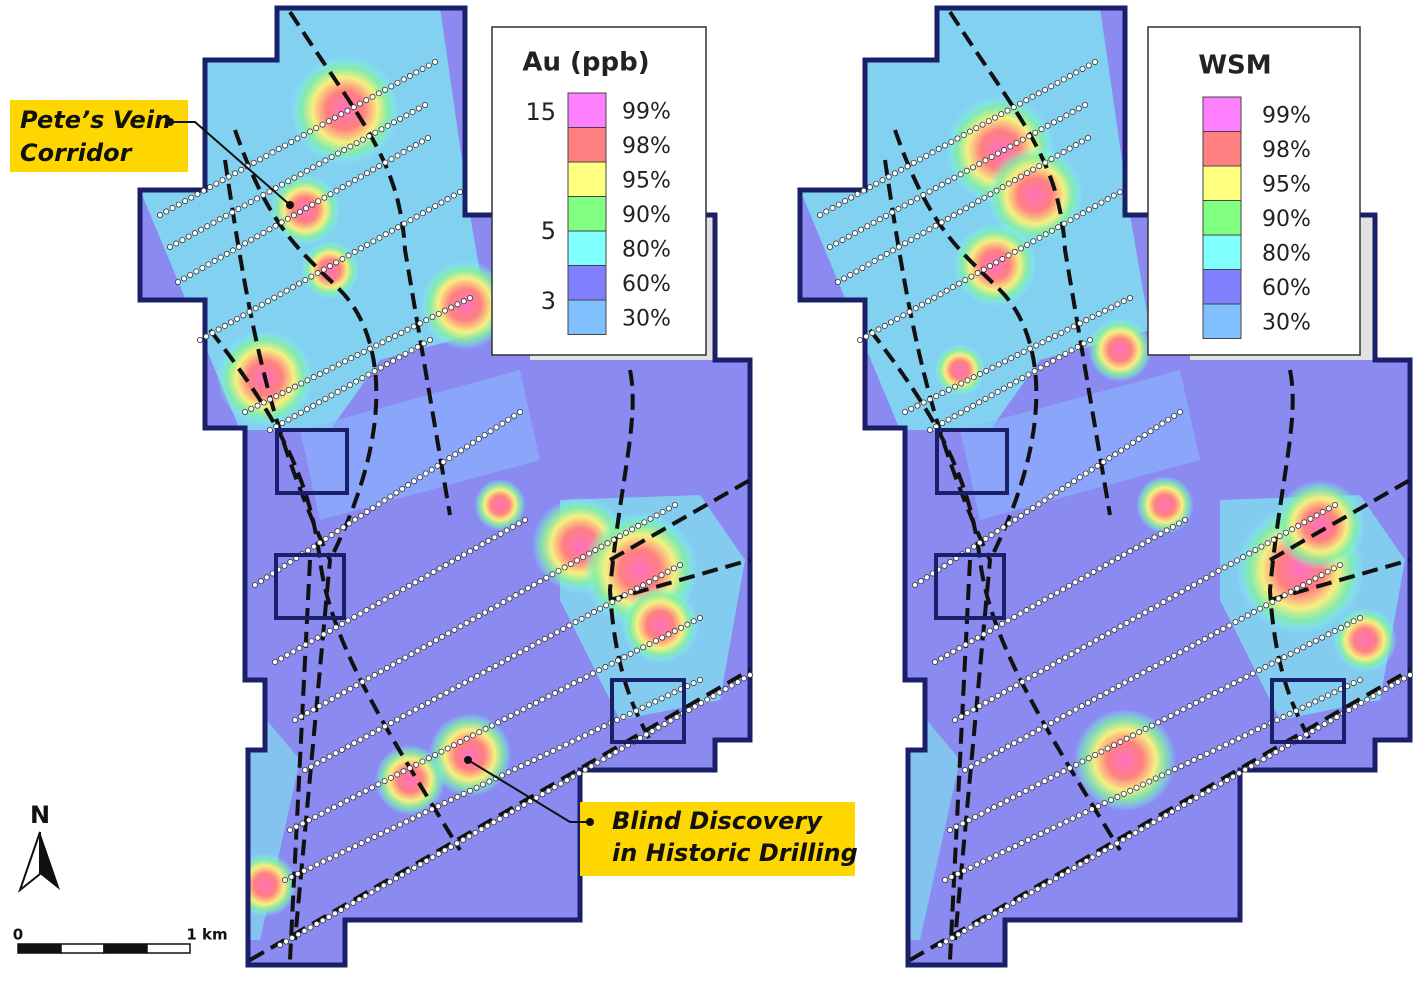 This screenshot has height=982, width=1427. Describe the element at coordinates (29, 862) in the screenshot. I see `north-arrow` at that location.